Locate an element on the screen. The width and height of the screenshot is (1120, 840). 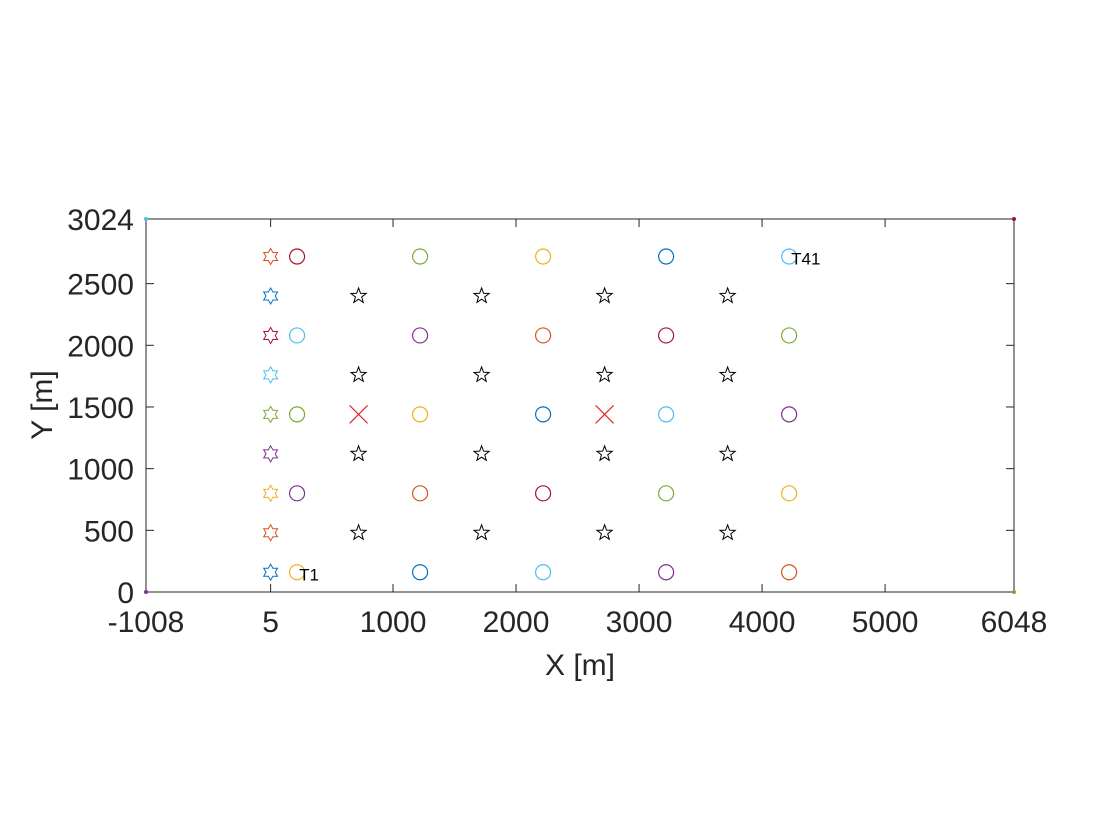
x-tick-label: 4000 is located at coordinates (762, 622).